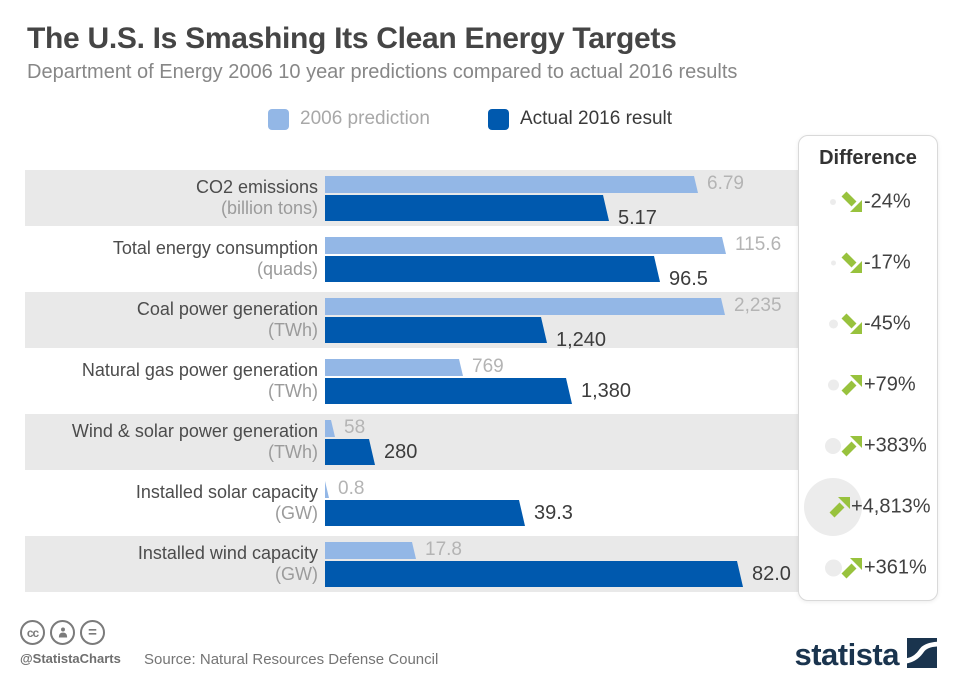  What do you see at coordinates (351, 488) in the screenshot?
I see `prediction-value: 0.8` at bounding box center [351, 488].